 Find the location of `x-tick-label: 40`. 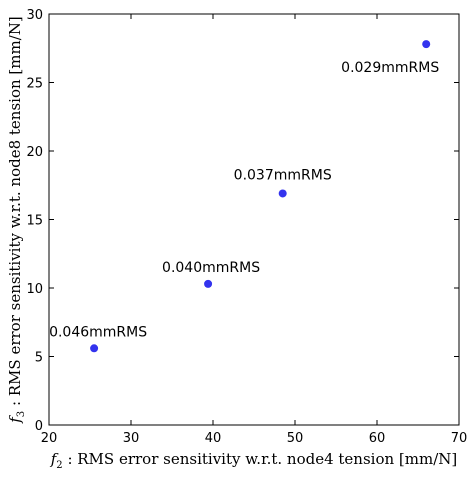

x-tick-label: 40 is located at coordinates (213, 438).